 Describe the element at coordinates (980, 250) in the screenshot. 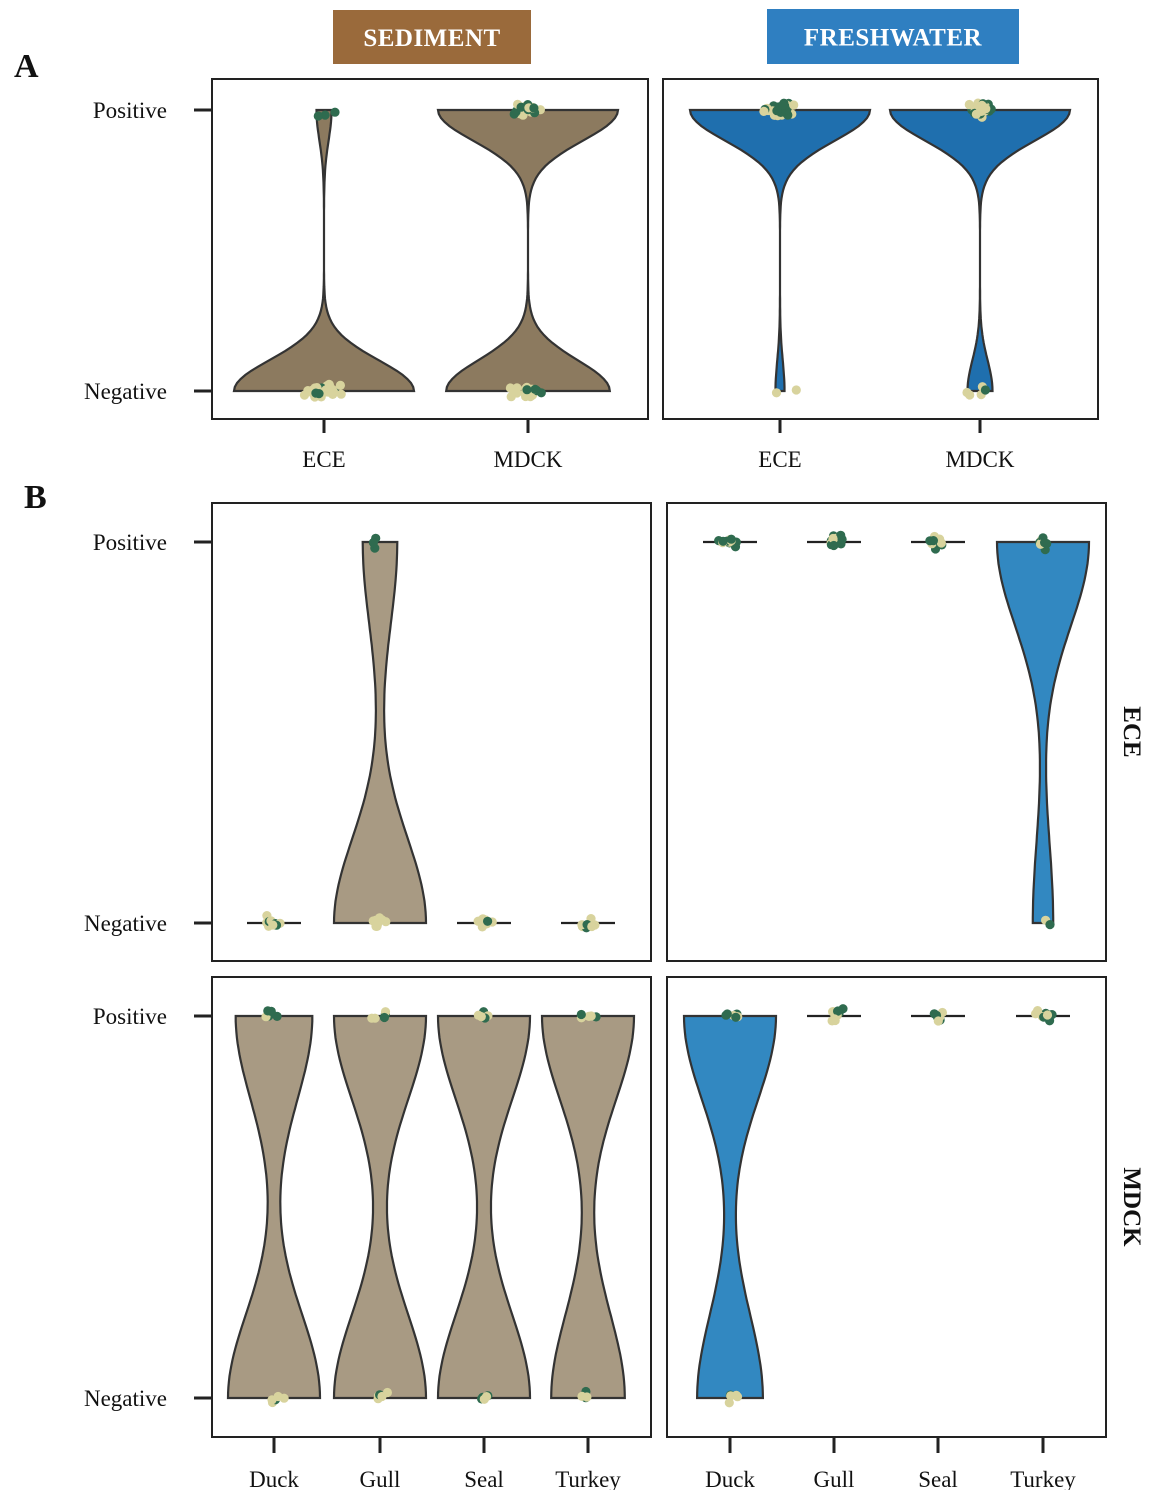

I see `violin-a-freshwater-mdck` at that location.